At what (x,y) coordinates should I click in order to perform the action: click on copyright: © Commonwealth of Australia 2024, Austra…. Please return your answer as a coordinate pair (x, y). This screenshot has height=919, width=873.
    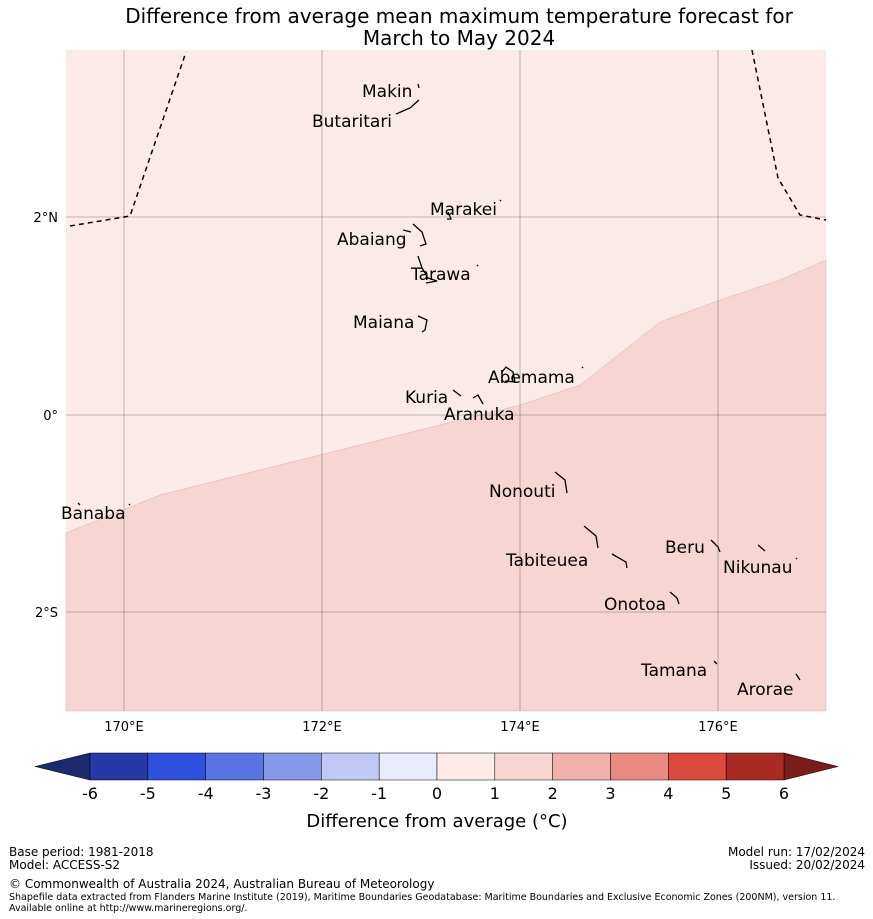
    Looking at the image, I should click on (222, 884).